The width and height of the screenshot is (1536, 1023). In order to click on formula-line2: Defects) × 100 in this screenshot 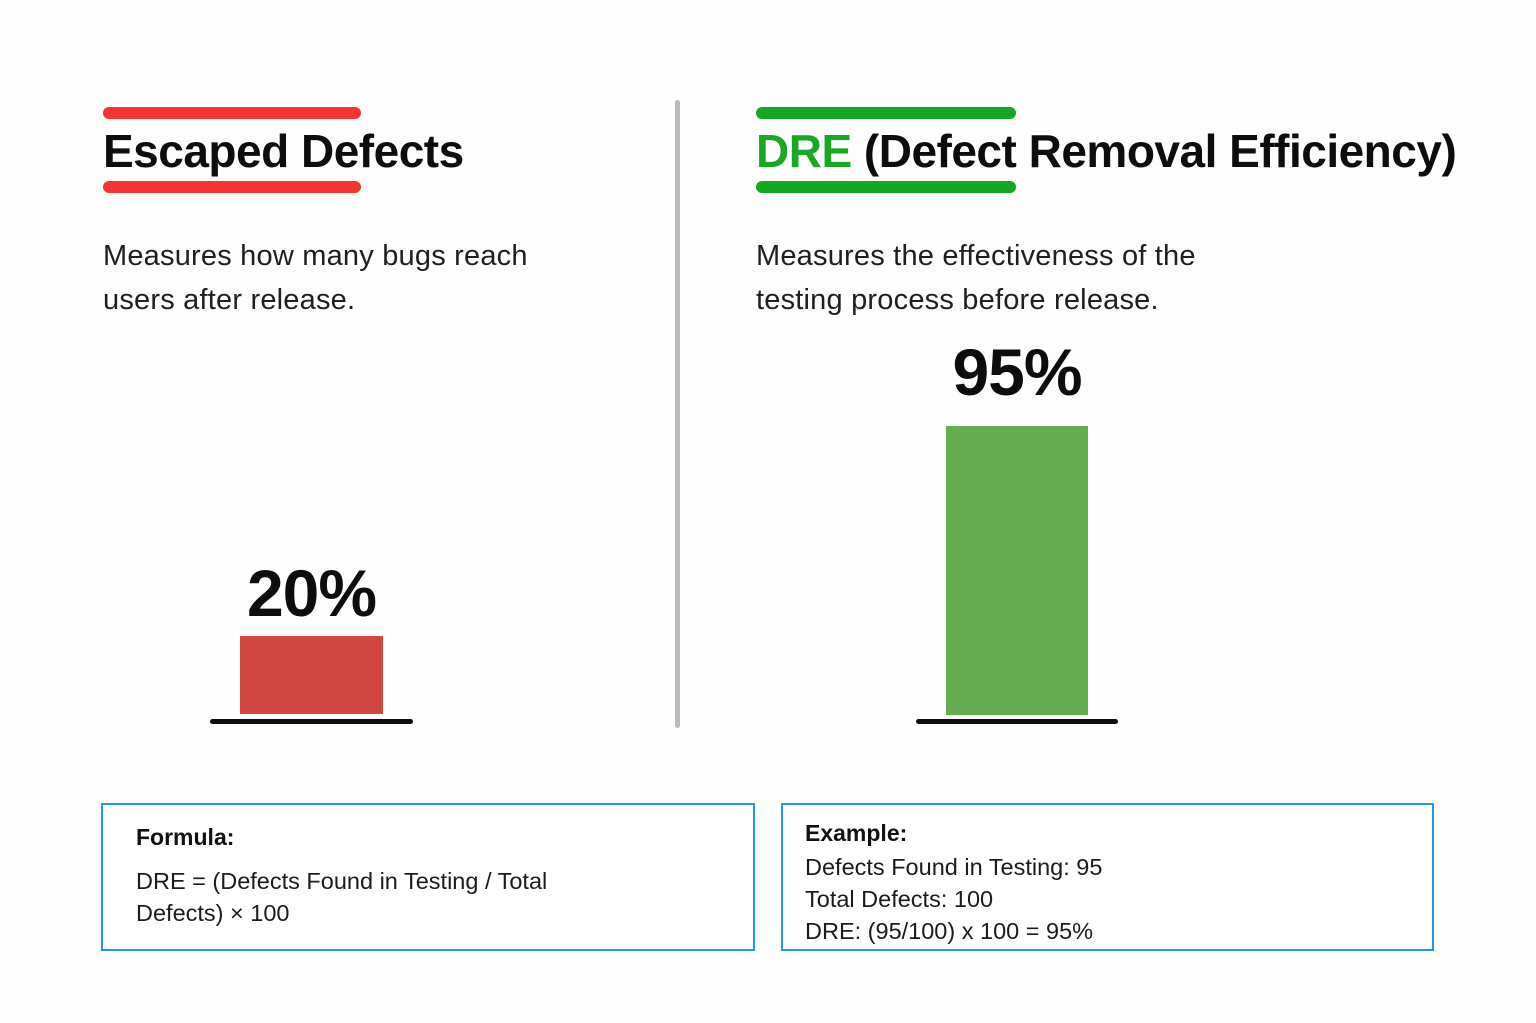, I will do `click(213, 913)`.